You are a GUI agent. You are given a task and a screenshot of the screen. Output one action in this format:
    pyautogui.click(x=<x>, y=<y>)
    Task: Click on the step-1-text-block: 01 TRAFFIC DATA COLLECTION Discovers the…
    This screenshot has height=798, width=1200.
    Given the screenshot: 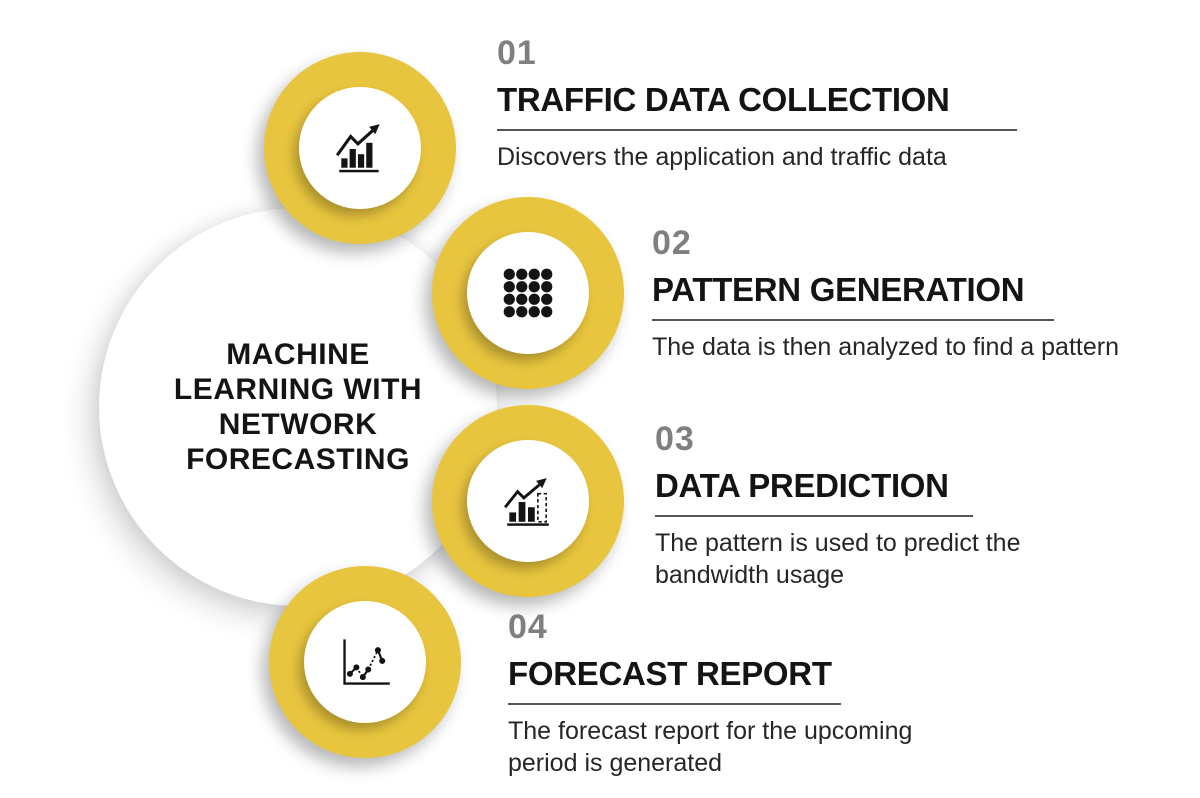 What is the action you would take?
    pyautogui.click(x=757, y=105)
    